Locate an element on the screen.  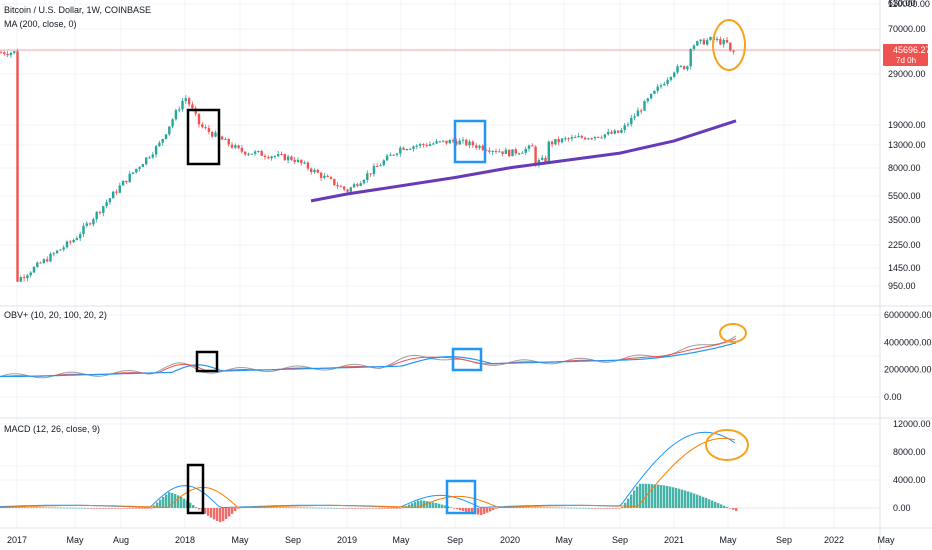
obv-line is located at coordinates (368, 357).